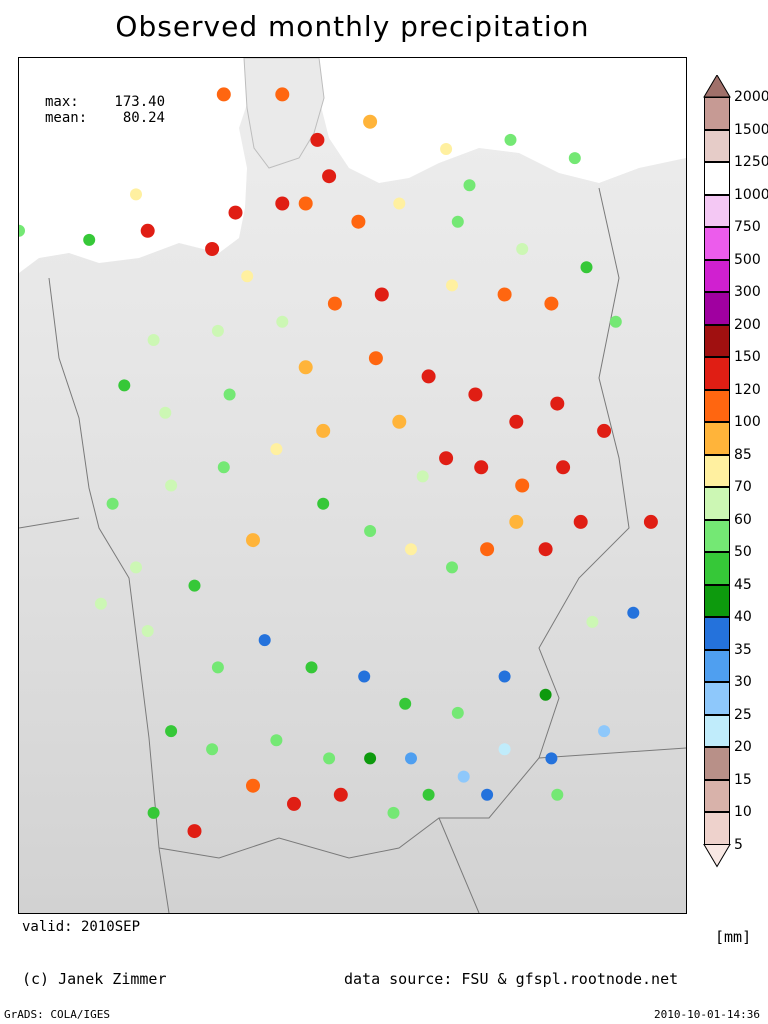 The height and width of the screenshot is (1024, 768). Describe the element at coordinates (743, 812) in the screenshot. I see `legend-tick-label: 10` at that location.